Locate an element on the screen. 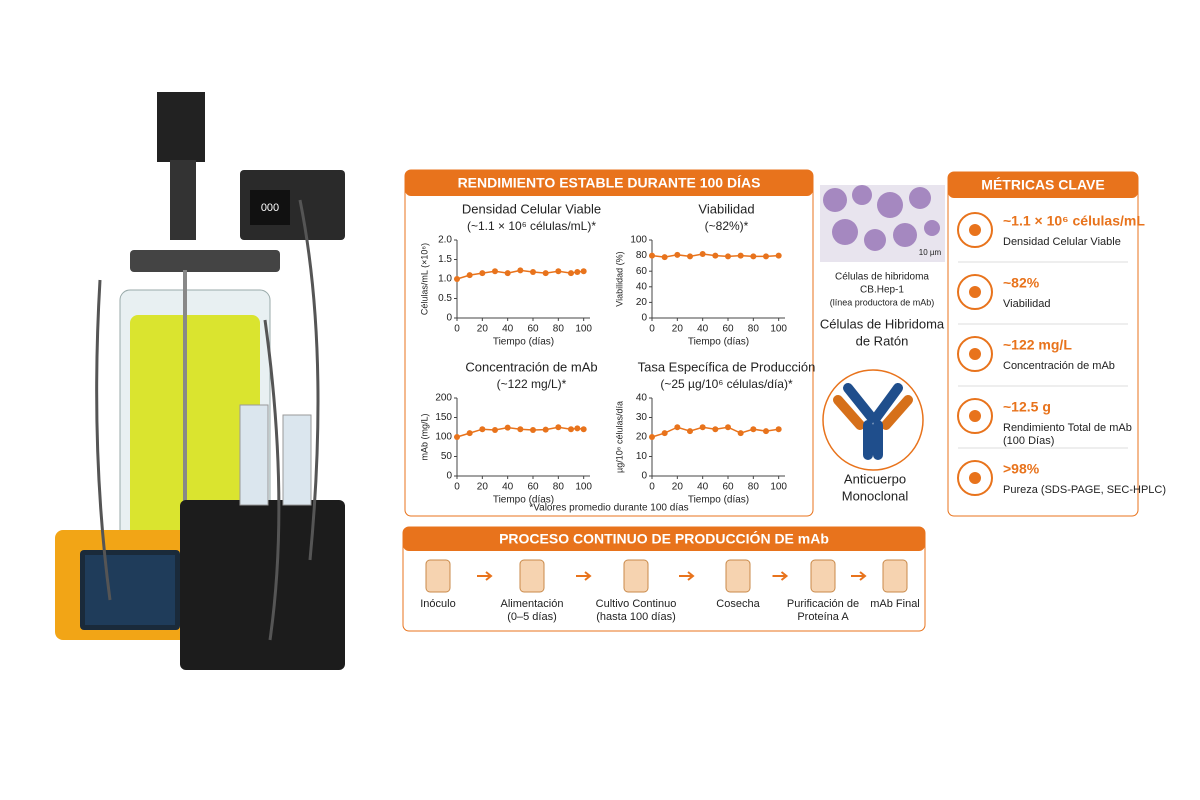  cells is located at coordinates (881, 218).